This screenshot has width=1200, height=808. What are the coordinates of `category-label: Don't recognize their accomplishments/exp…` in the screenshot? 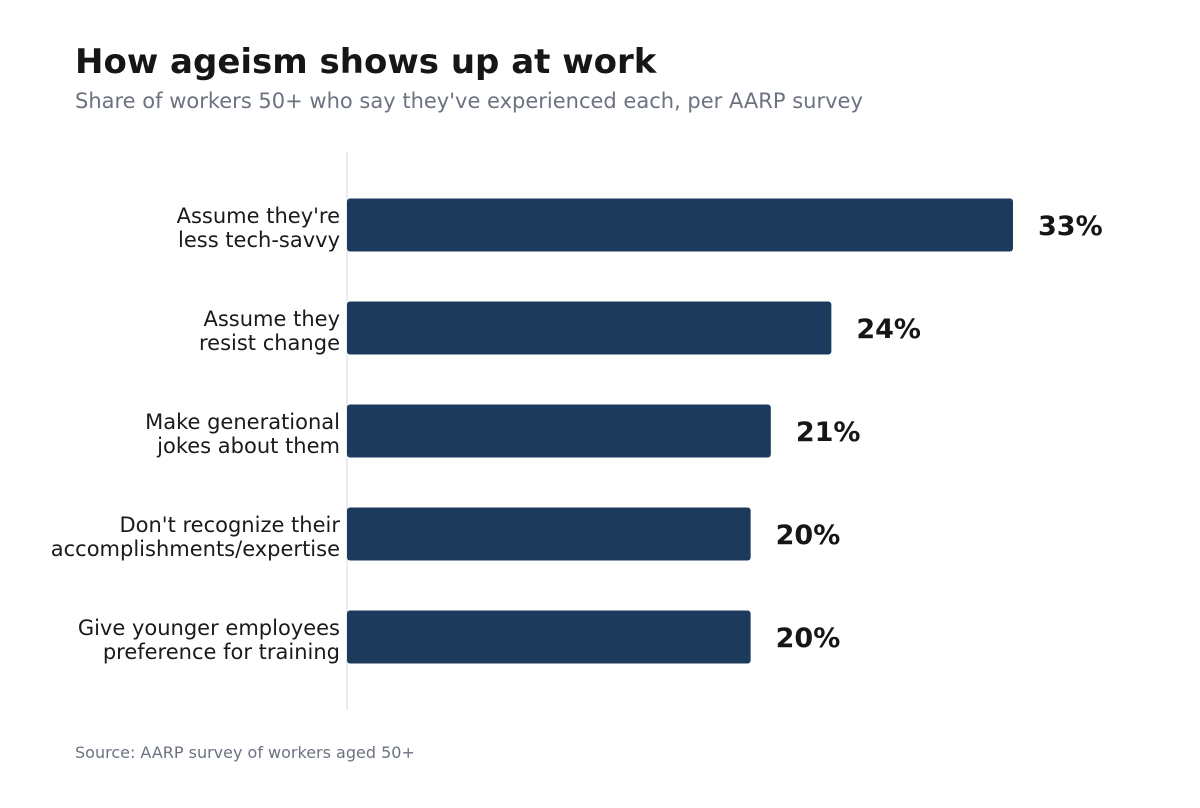 It's located at (196, 537).